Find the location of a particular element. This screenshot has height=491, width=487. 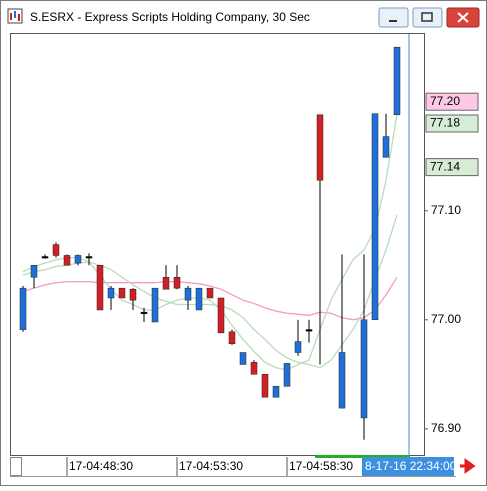

x-tick-label: 17-04:58:30 is located at coordinates (321, 466).